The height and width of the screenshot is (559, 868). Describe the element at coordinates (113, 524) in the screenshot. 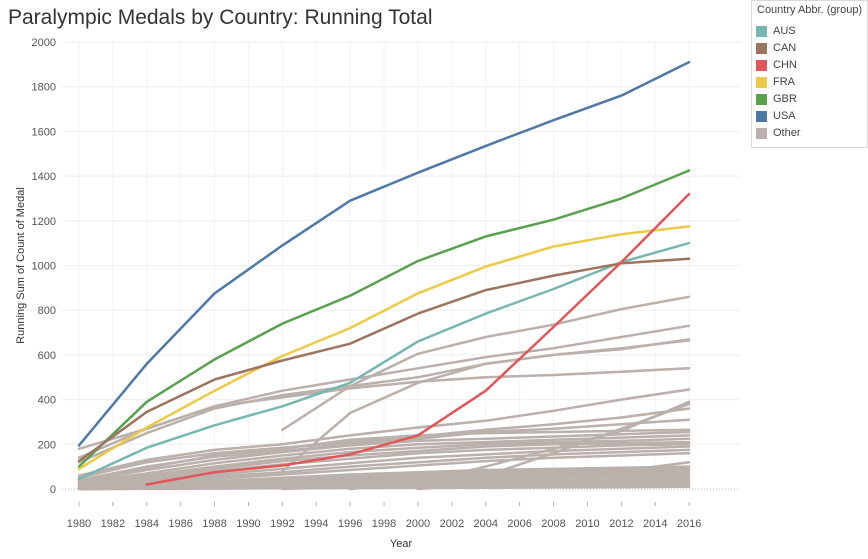

I see `x-tick-label-1982: 1982` at that location.